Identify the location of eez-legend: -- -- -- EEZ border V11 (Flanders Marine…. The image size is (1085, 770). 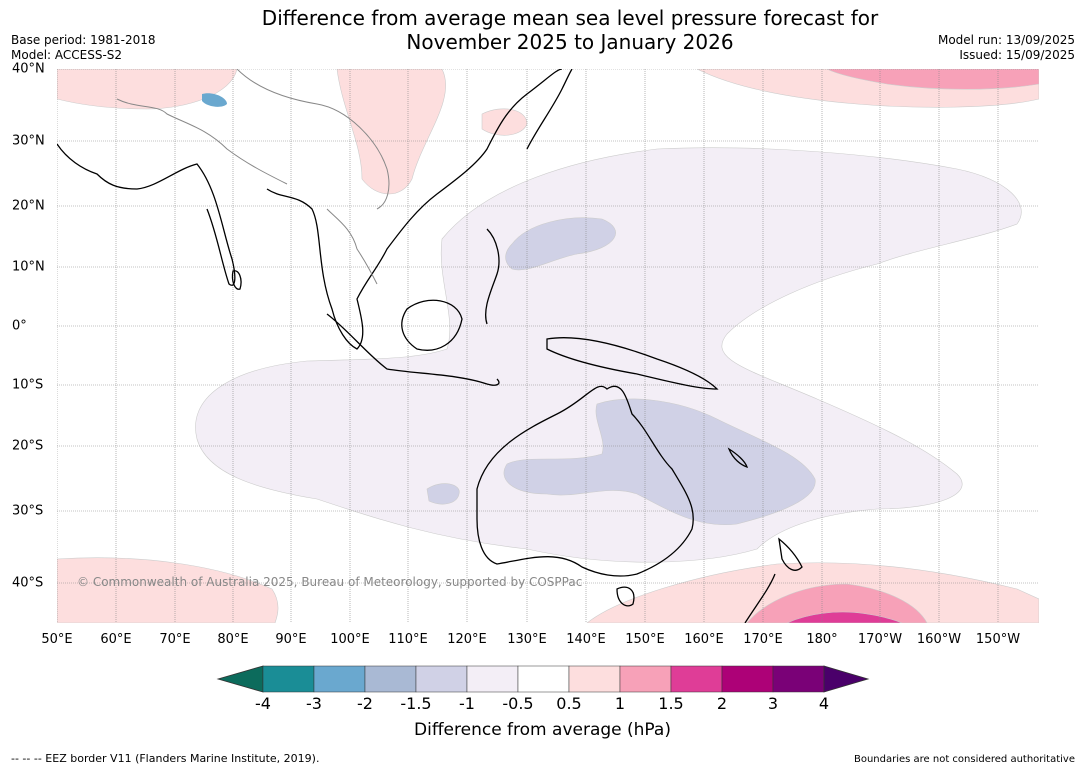
(165, 758).